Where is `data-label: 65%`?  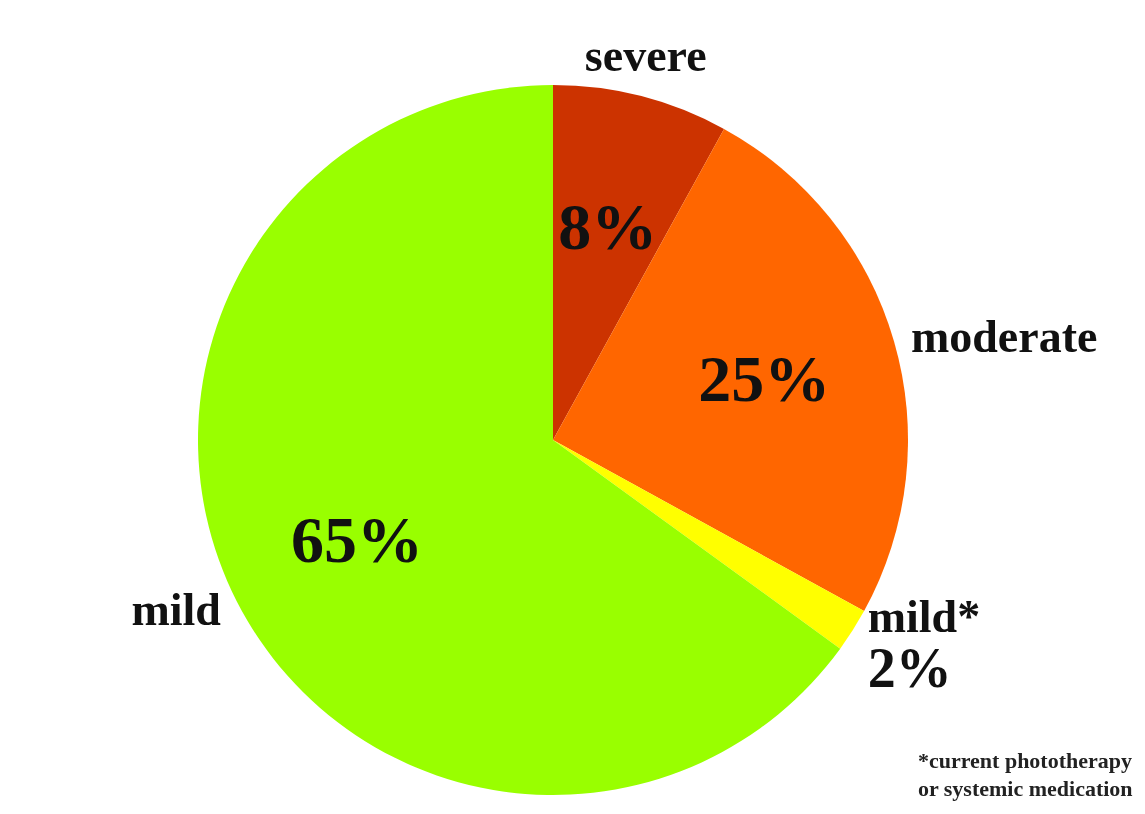 data-label: 65% is located at coordinates (356, 540).